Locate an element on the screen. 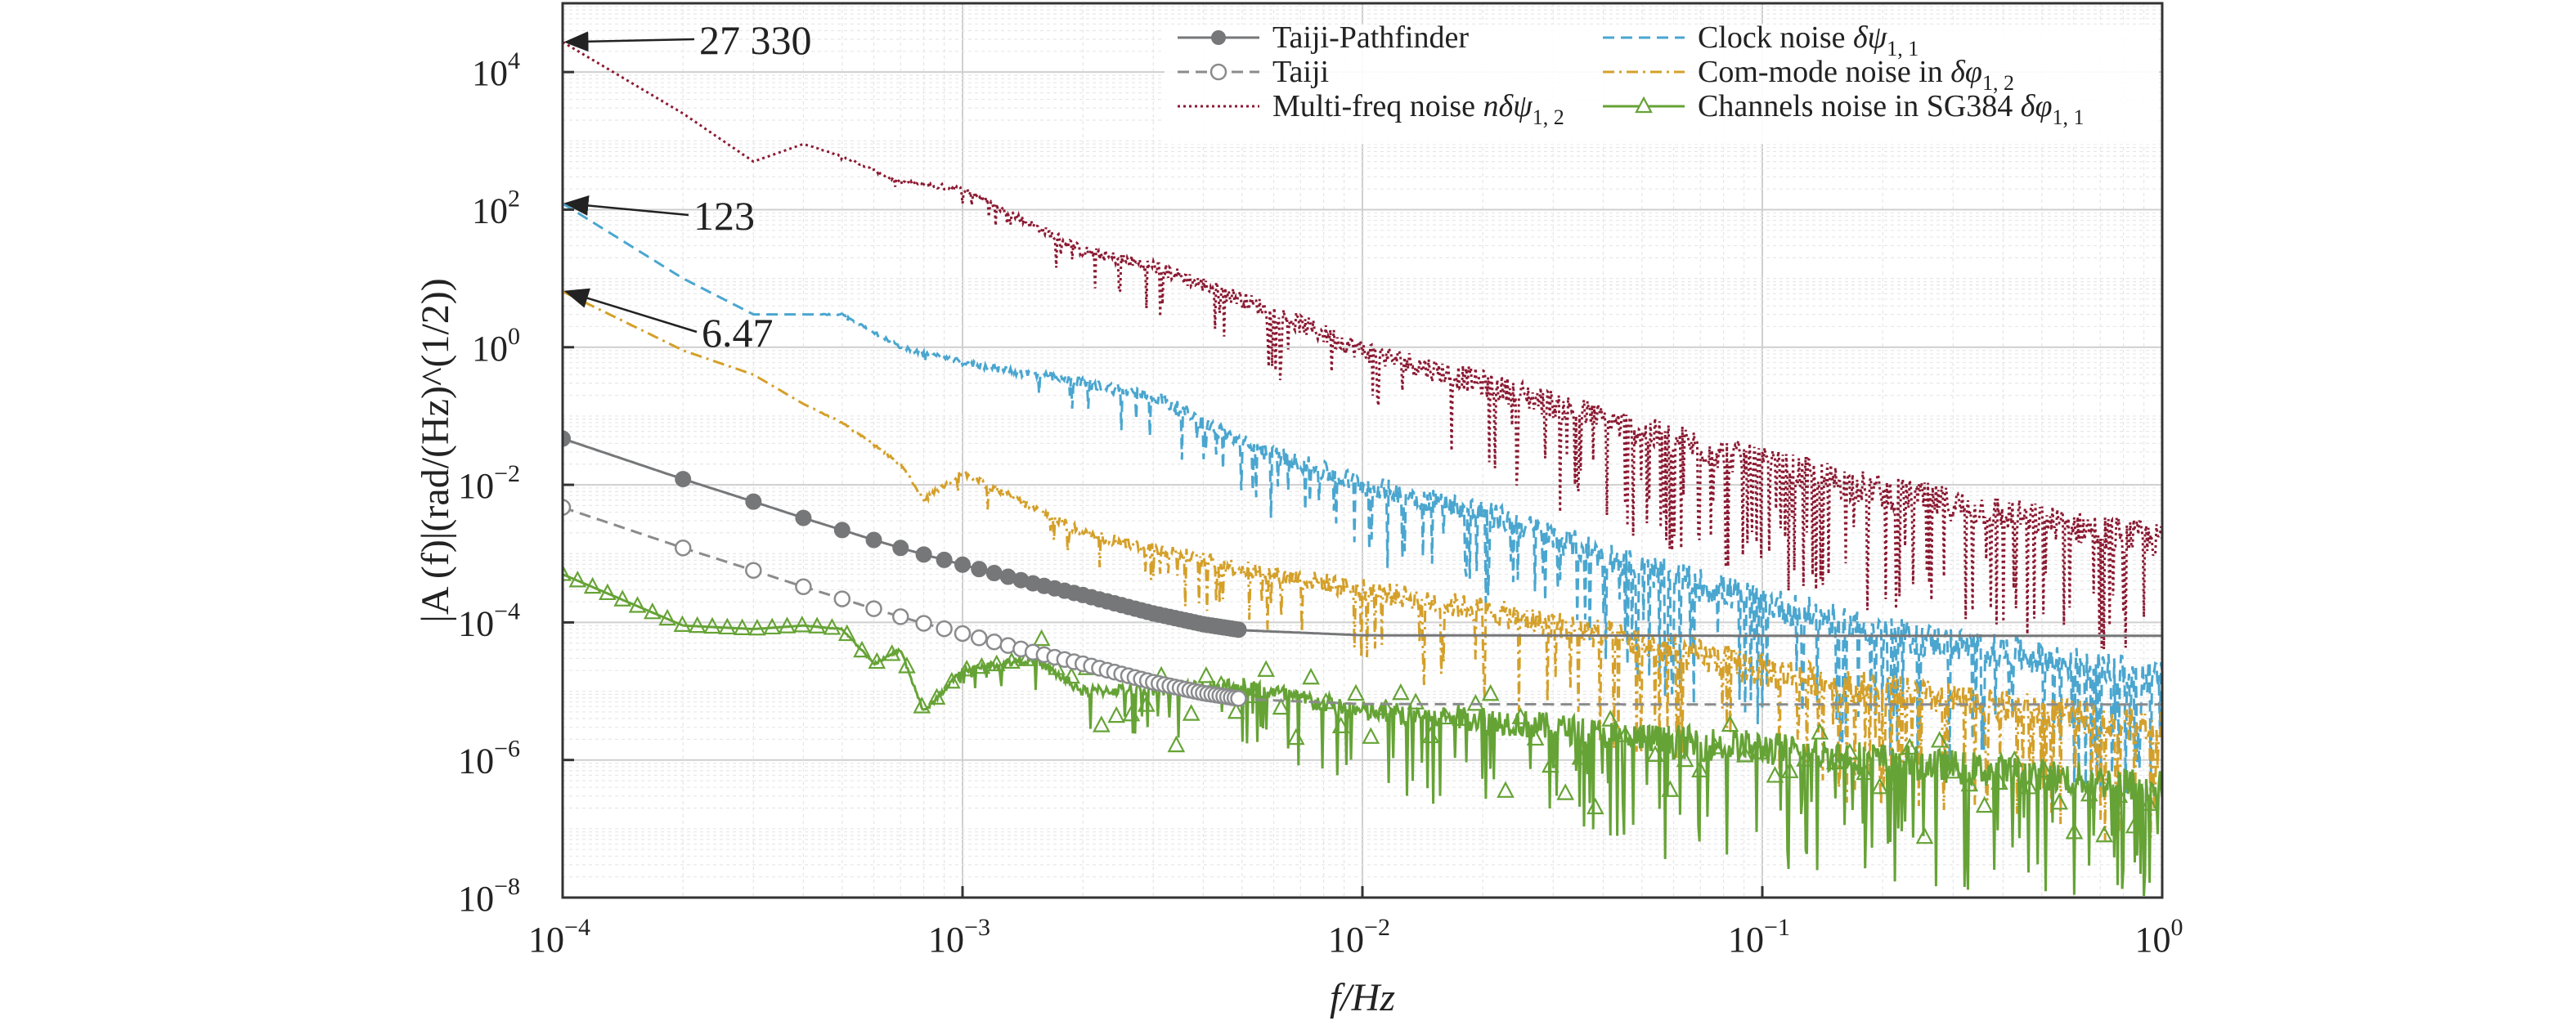  legend-label-part: Taiji is located at coordinates (1300, 72).